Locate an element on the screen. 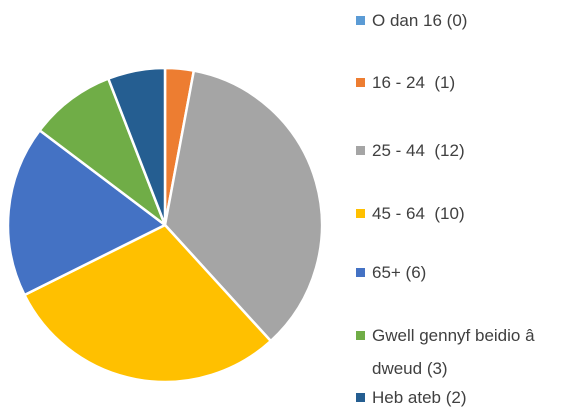 The width and height of the screenshot is (565, 415). legend-item: 65+ (6) is located at coordinates (446, 272).